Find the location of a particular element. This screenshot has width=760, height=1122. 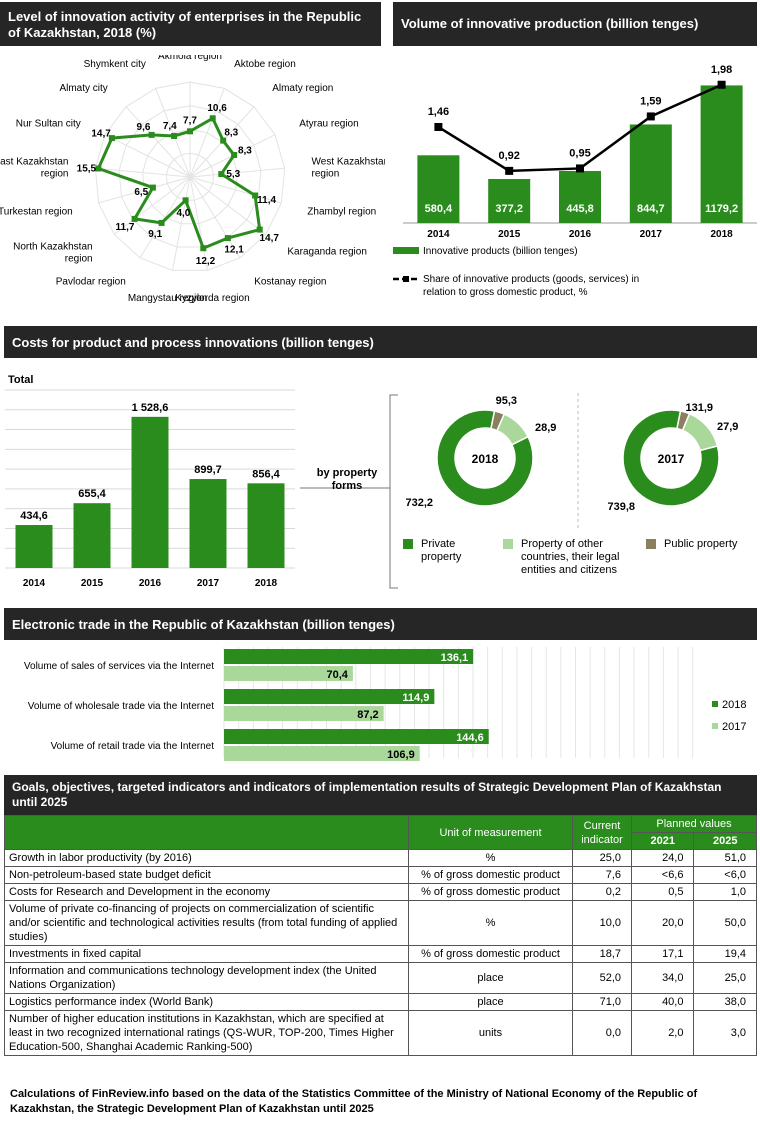

radar-category-label: Aktobe region is located at coordinates (265, 64).